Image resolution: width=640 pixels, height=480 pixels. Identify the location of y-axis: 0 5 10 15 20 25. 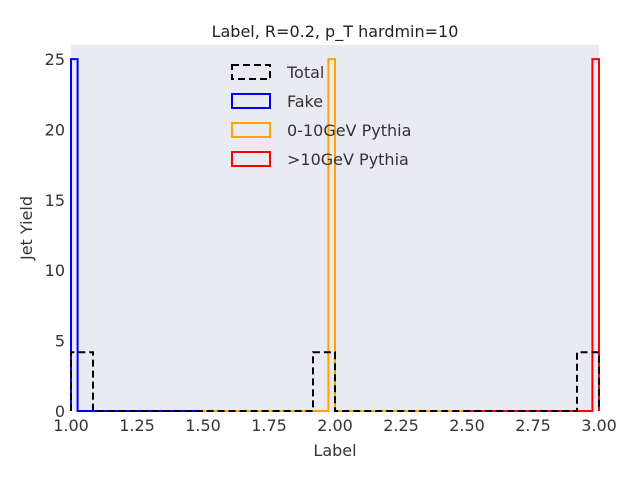
(55, 235).